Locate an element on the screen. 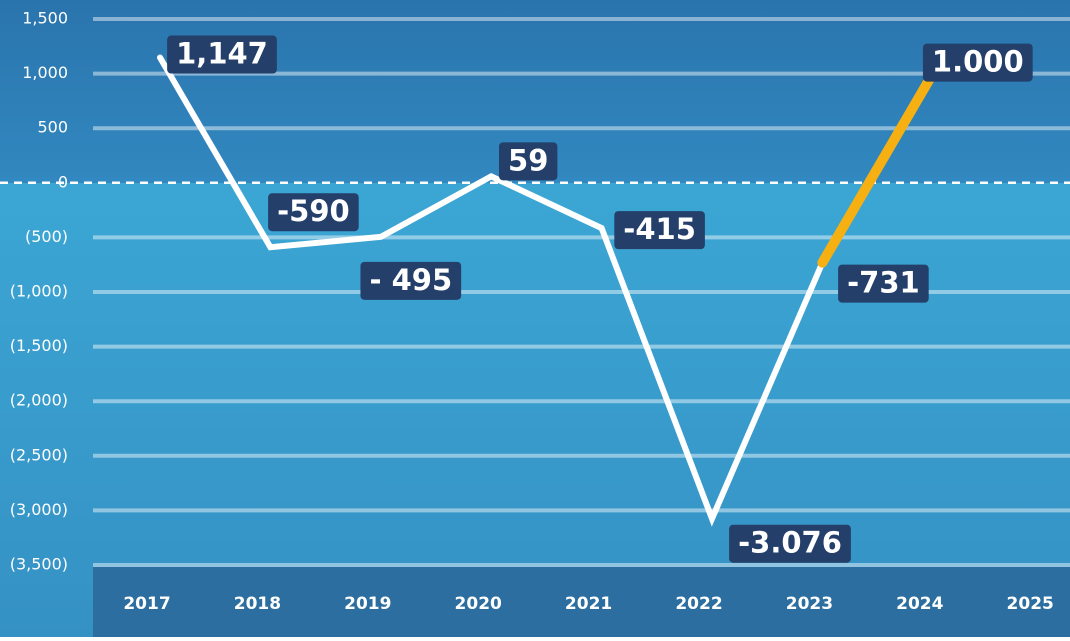  x-tick-label: 2023 is located at coordinates (809, 604).